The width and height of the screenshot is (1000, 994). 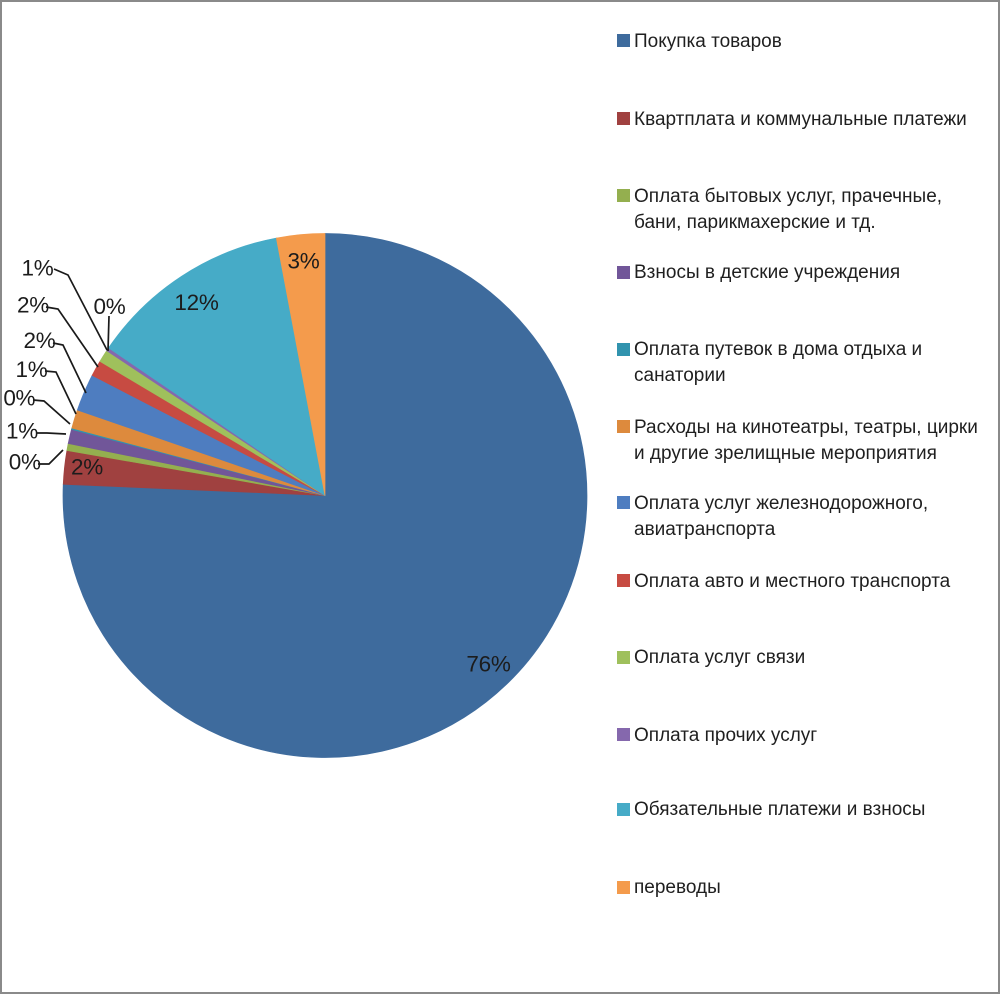 I want to click on svg-text: 3%, so click(x=304, y=261).